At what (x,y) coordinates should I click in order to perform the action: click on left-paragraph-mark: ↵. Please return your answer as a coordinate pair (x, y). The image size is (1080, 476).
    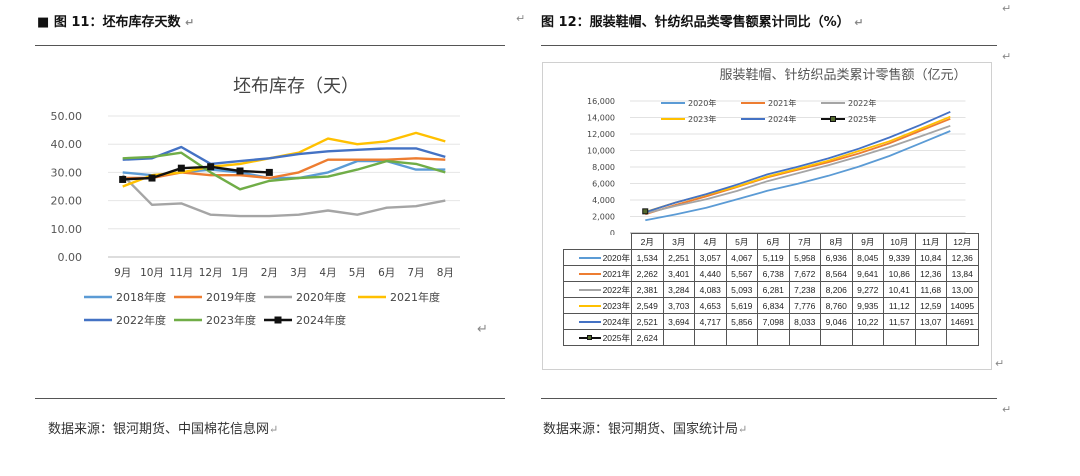
    Looking at the image, I should click on (482, 329).